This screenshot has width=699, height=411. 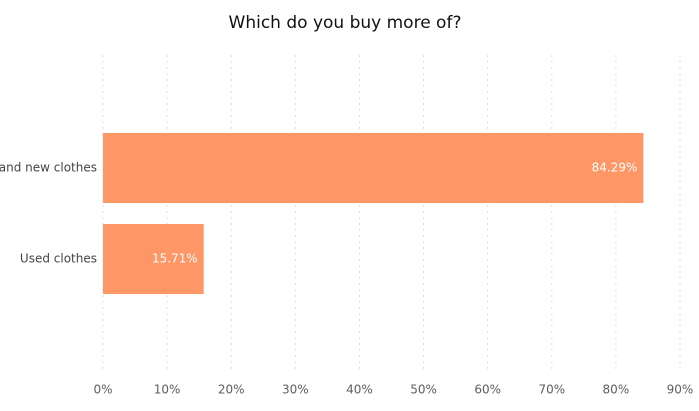 What do you see at coordinates (359, 390) in the screenshot?
I see `x-tick-label: 40%` at bounding box center [359, 390].